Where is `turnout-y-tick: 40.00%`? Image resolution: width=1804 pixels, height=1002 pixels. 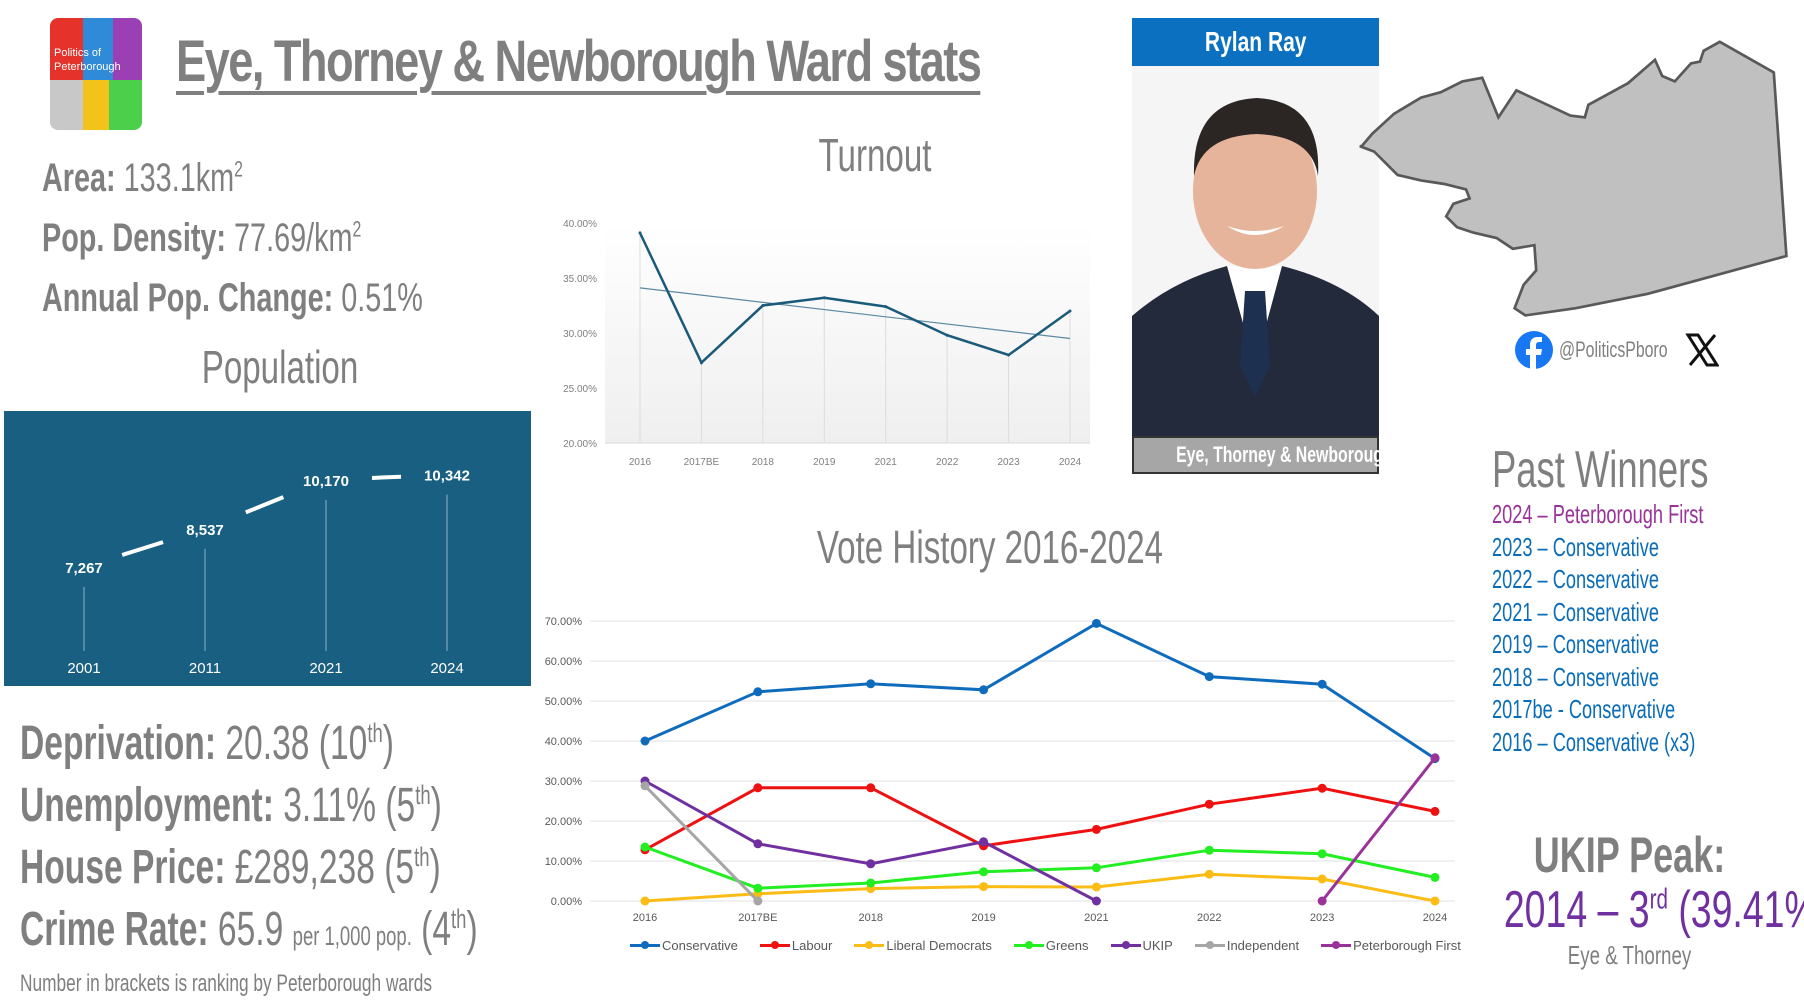 turnout-y-tick: 40.00% is located at coordinates (580, 224).